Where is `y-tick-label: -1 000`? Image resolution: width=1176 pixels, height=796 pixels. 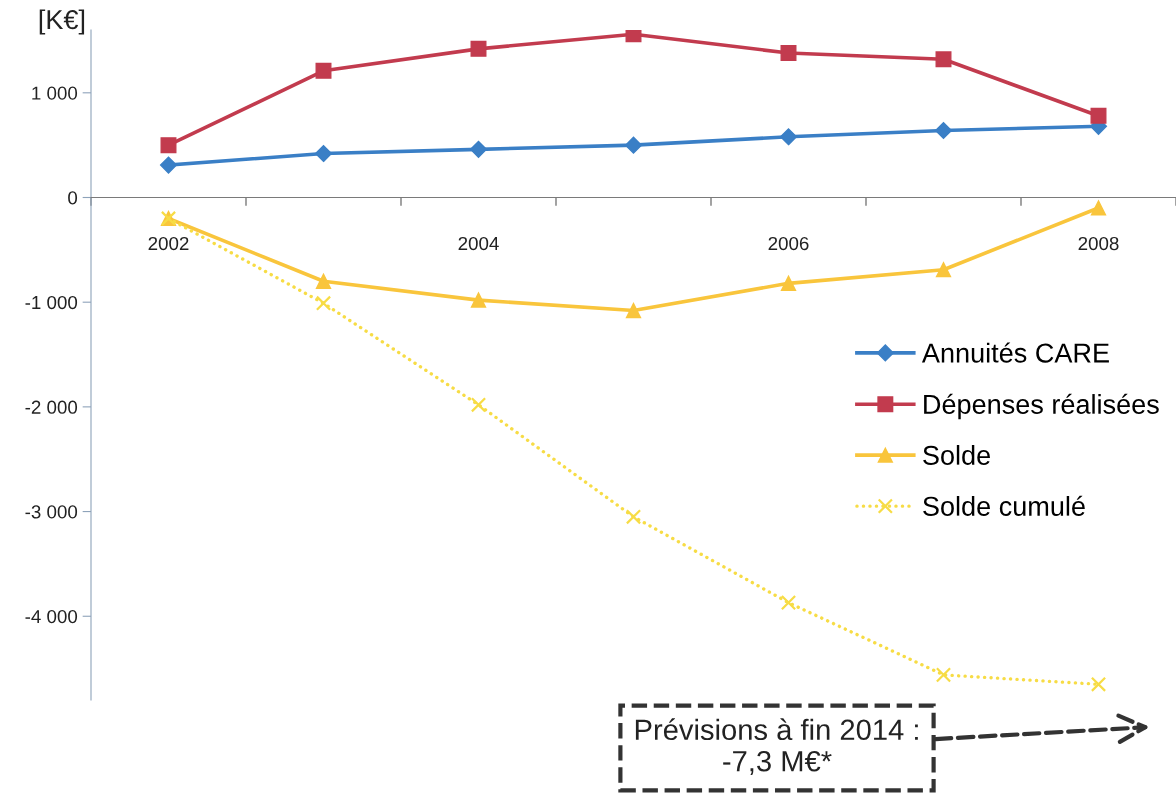
y-tick-label: -1 000 is located at coordinates (51, 302).